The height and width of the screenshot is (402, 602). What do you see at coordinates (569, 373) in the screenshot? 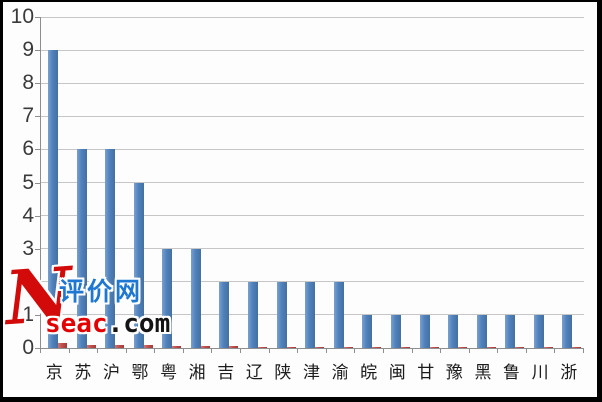
I see `x-axis-category-label: 浙` at bounding box center [569, 373].